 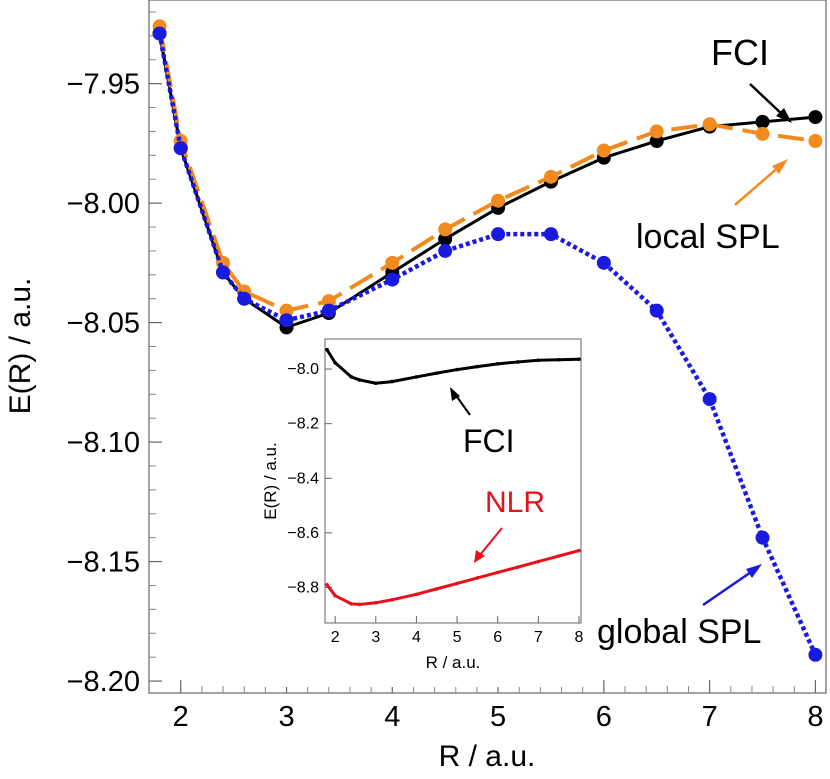 What do you see at coordinates (728, 587) in the screenshot?
I see `arrow-global-spl` at bounding box center [728, 587].